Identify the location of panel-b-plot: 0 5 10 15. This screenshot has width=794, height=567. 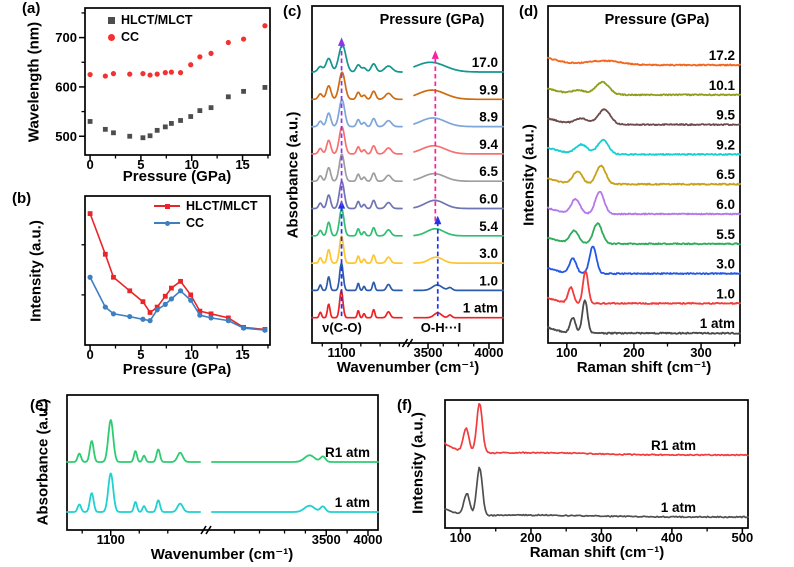
(176, 278).